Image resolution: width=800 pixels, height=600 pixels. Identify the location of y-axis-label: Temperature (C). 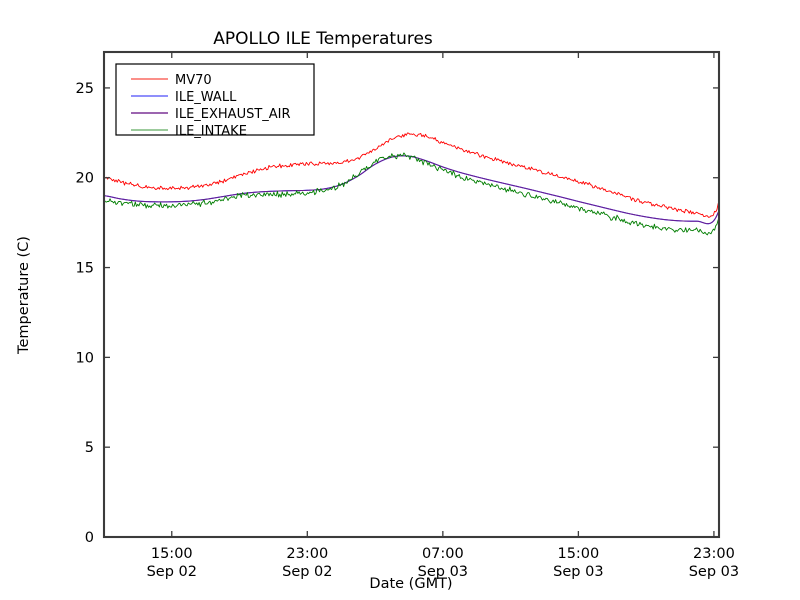
(24, 295).